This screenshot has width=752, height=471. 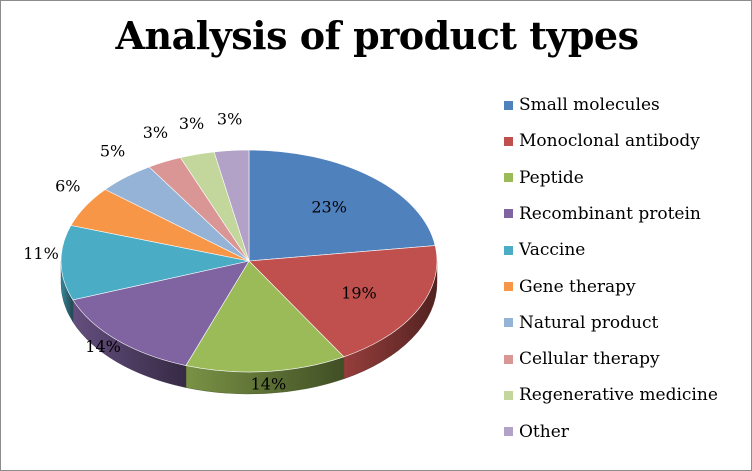 What do you see at coordinates (577, 286) in the screenshot?
I see `legend-label: Gene therapy` at bounding box center [577, 286].